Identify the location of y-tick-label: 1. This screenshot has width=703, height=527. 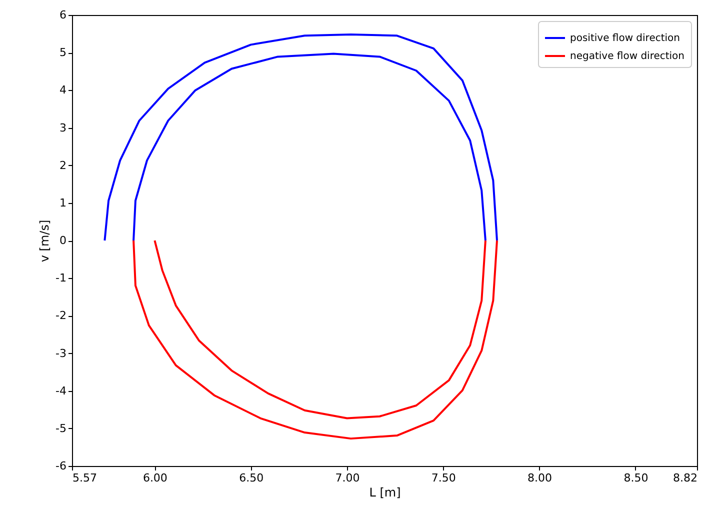
(63, 203).